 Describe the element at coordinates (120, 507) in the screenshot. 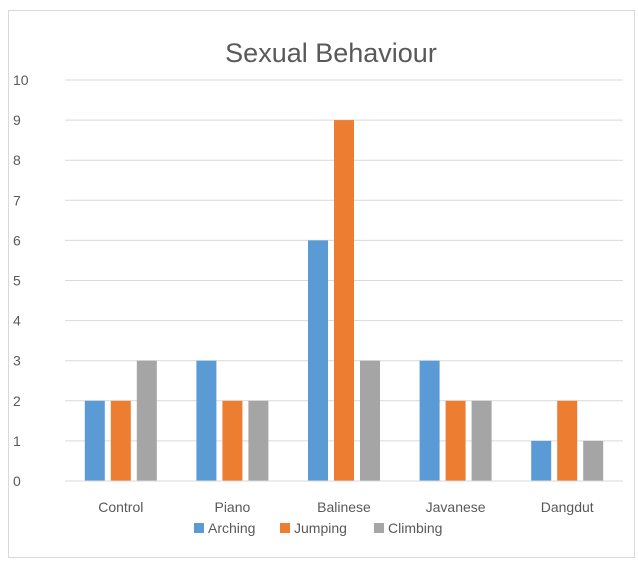

I see `x-tick-label: Control` at that location.